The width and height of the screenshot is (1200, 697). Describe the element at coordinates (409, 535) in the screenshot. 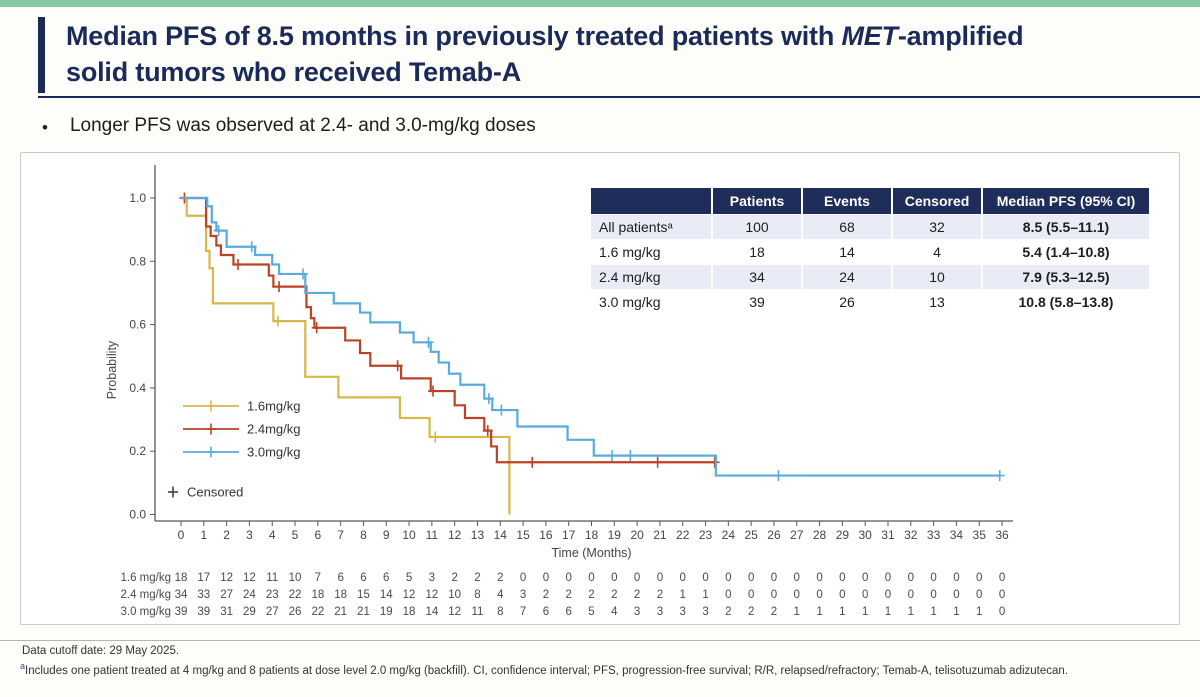

I see `x-tick-label: 10` at that location.